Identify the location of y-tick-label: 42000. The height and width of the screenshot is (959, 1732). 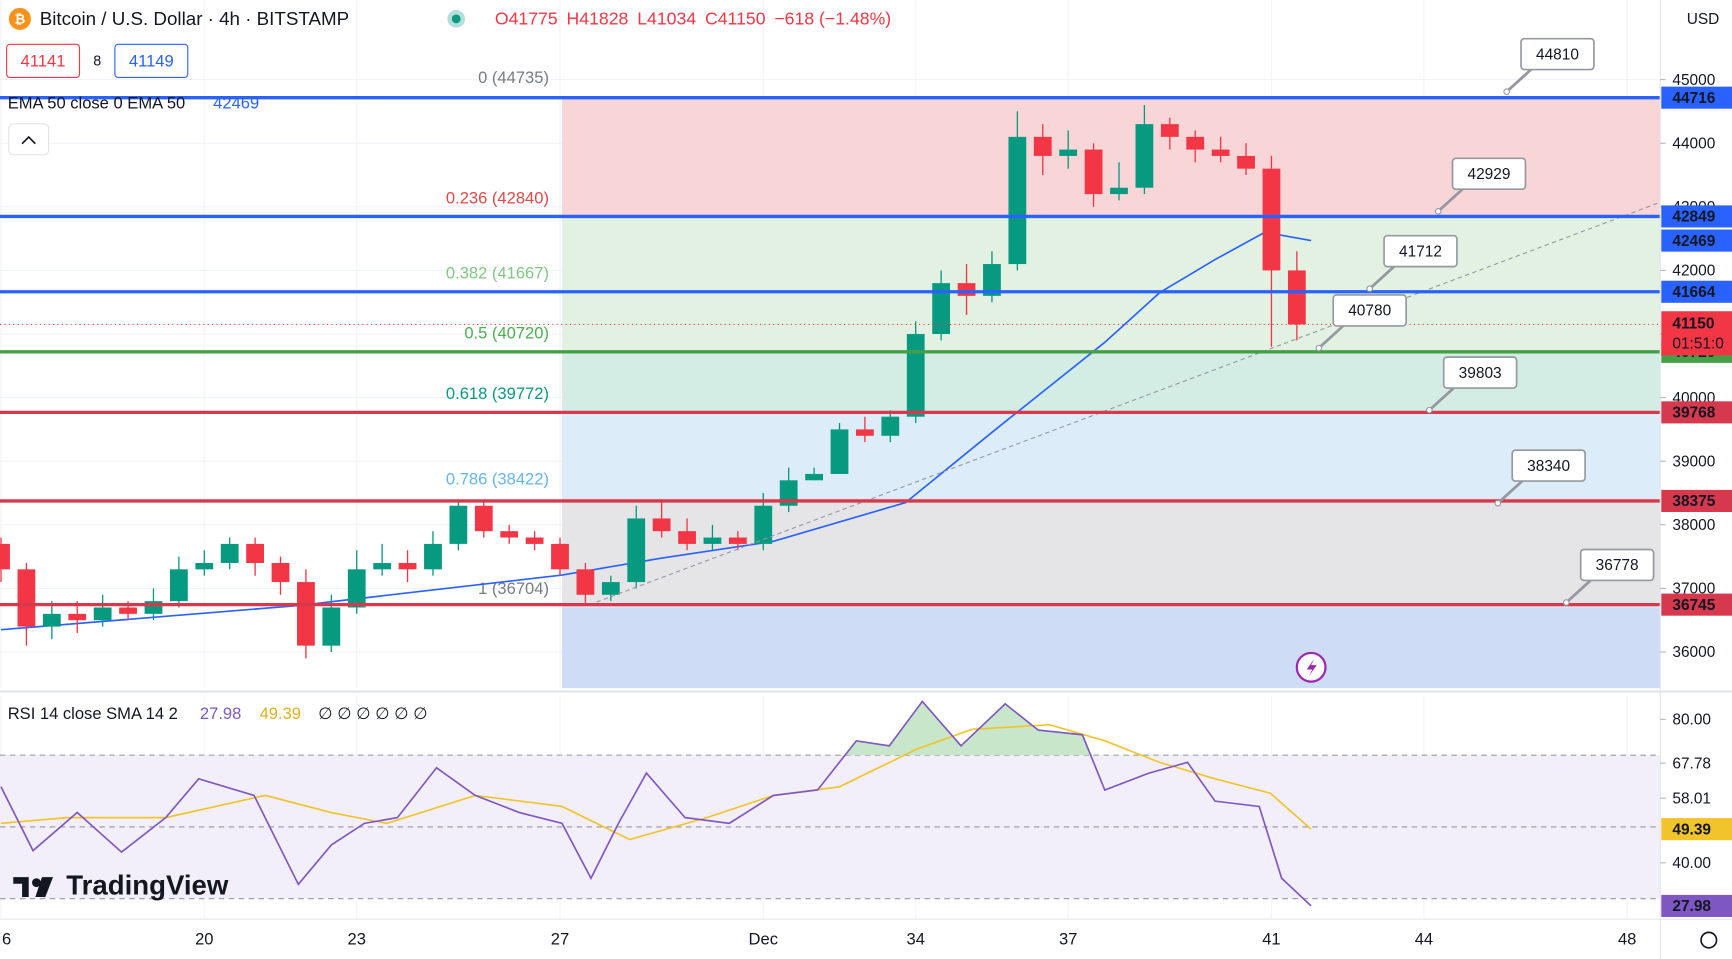
(1693, 271).